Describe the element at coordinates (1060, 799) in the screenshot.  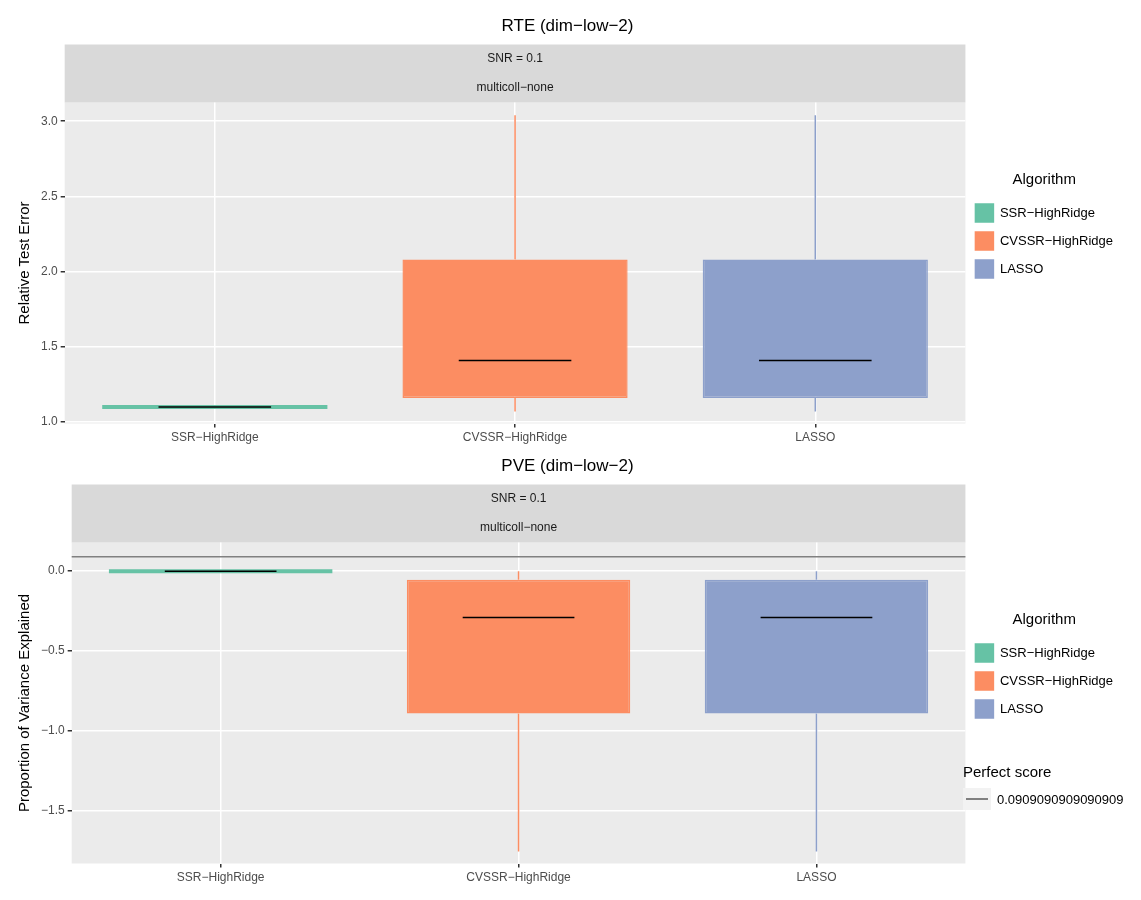
I see `legend-label: 0.0909090909090909` at that location.